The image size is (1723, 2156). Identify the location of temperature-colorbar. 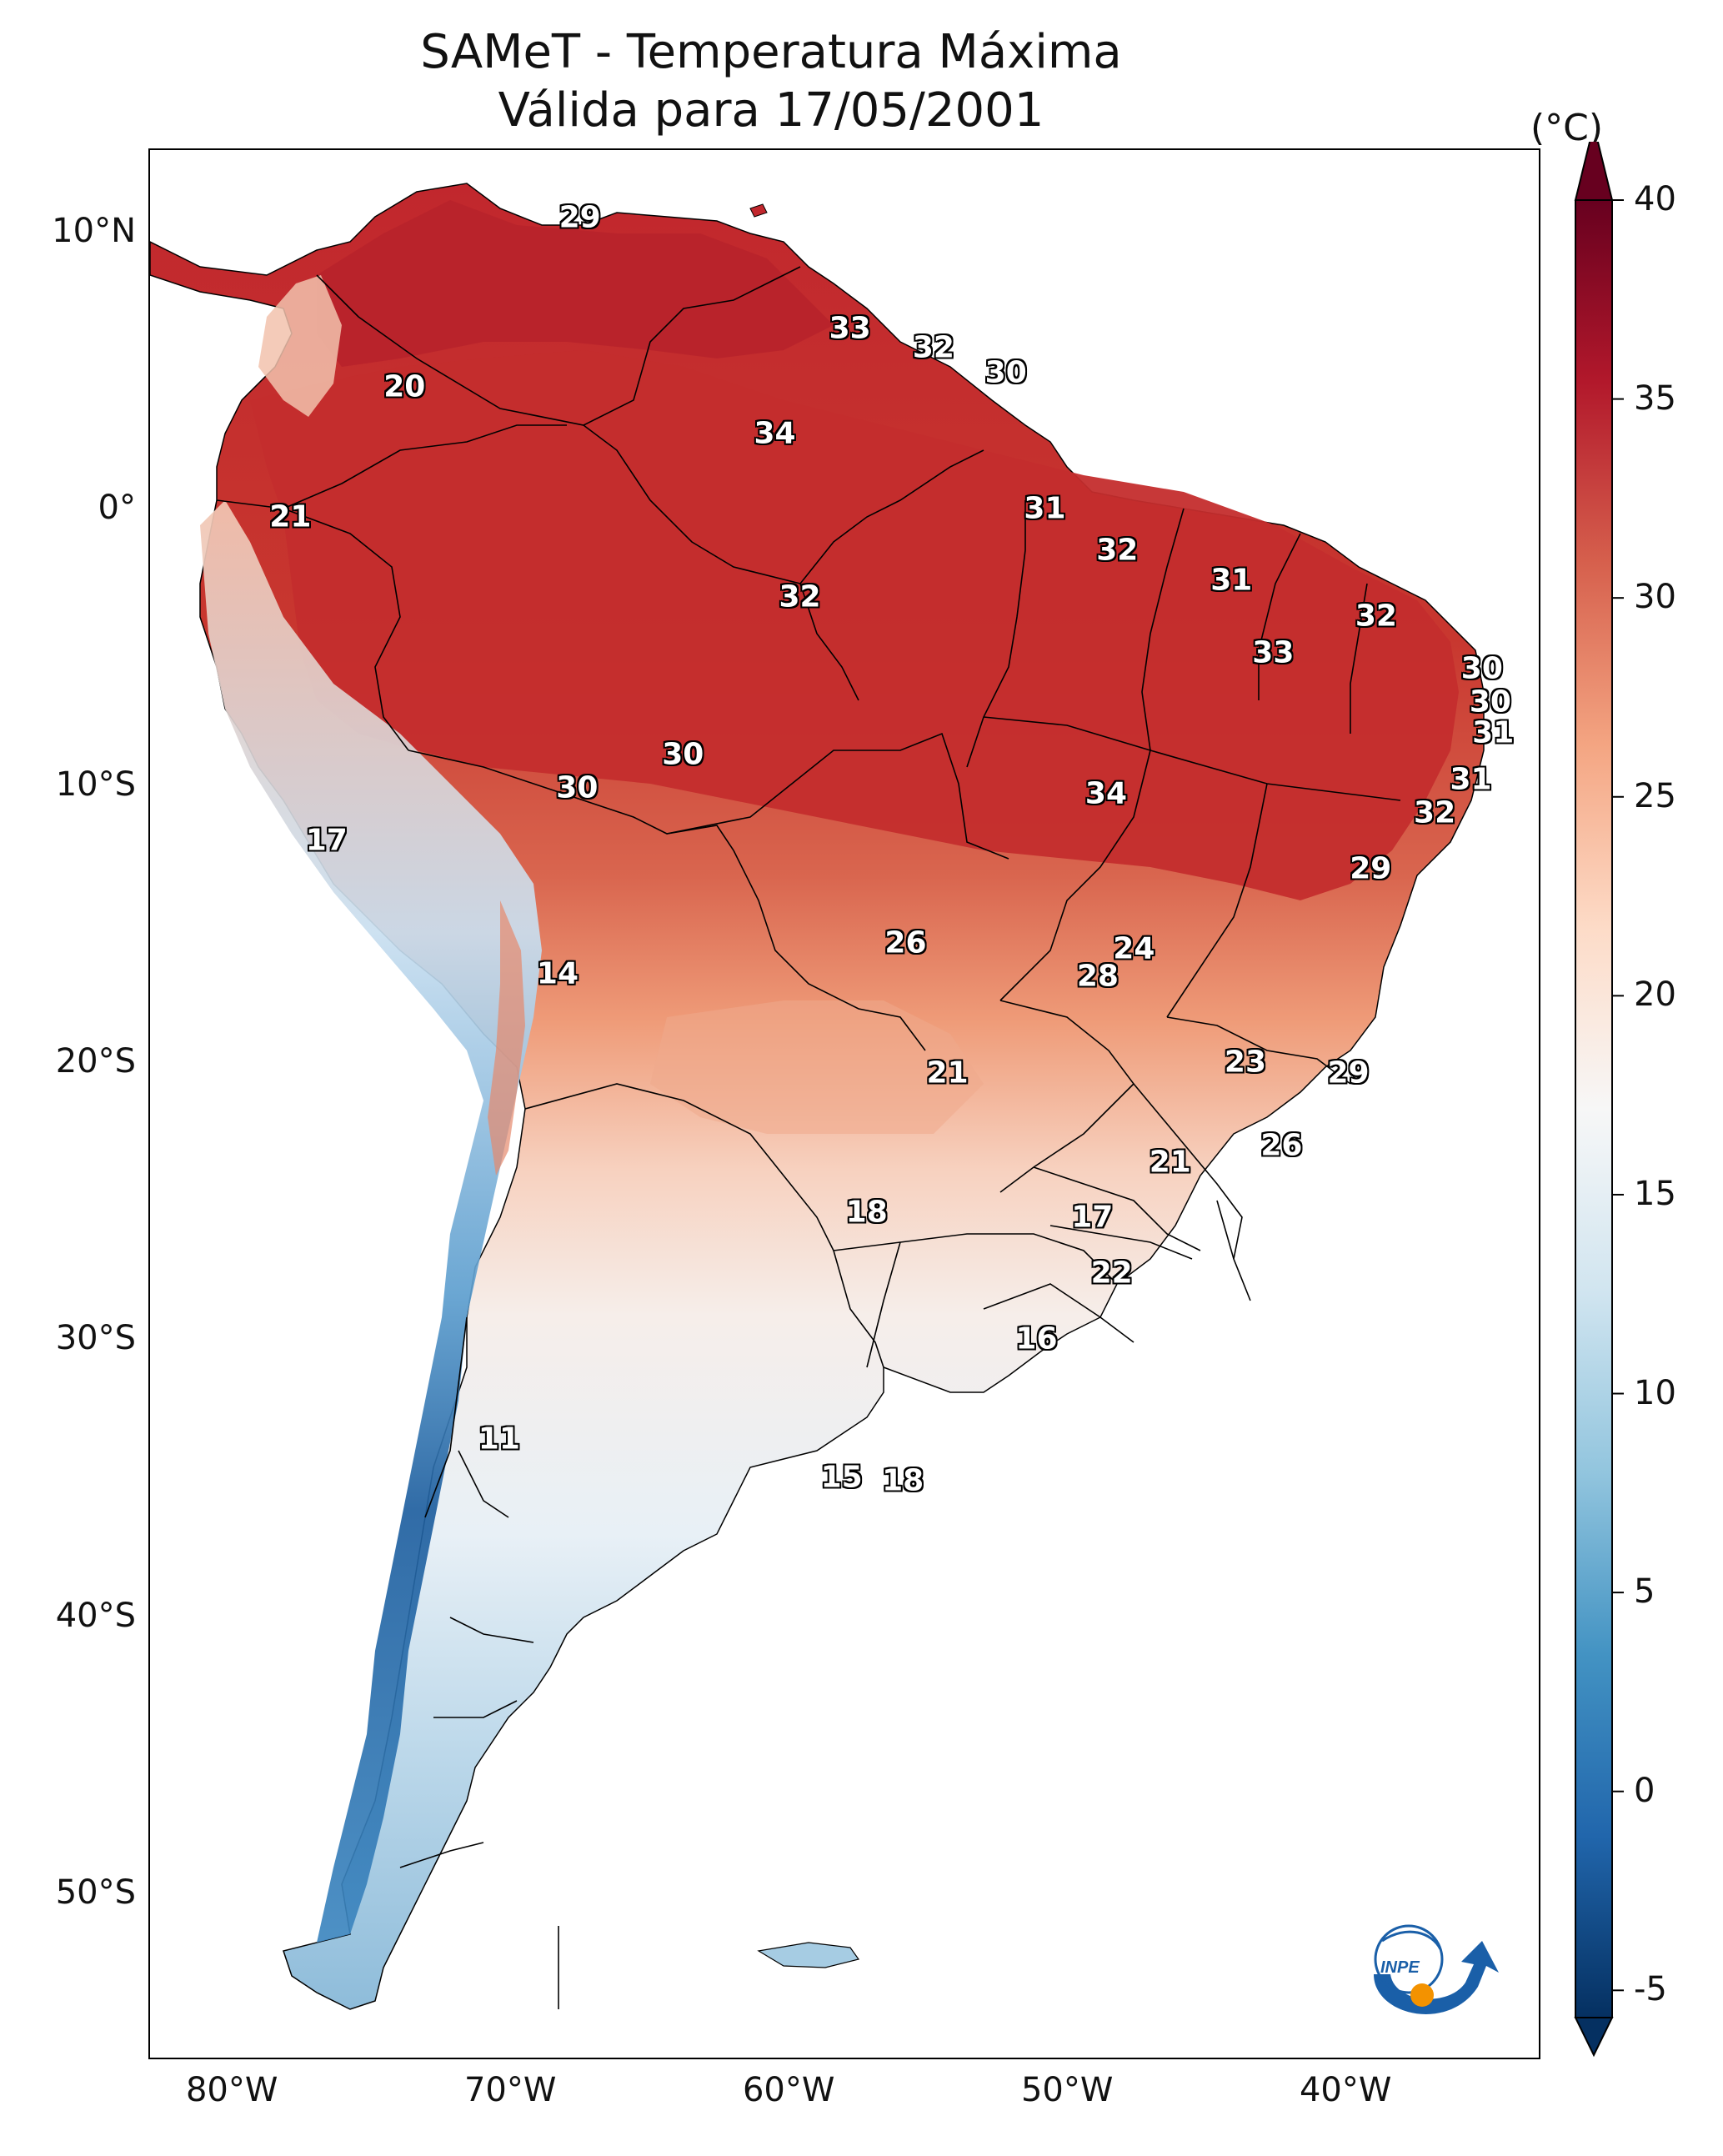
(1599, 1100).